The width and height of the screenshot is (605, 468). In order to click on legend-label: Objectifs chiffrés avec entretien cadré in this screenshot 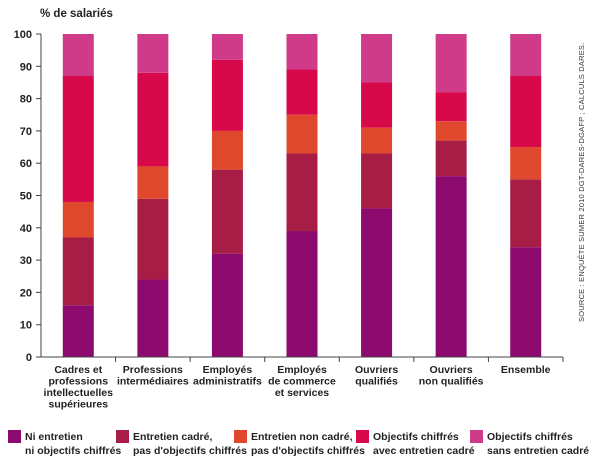, I will do `click(424, 444)`.